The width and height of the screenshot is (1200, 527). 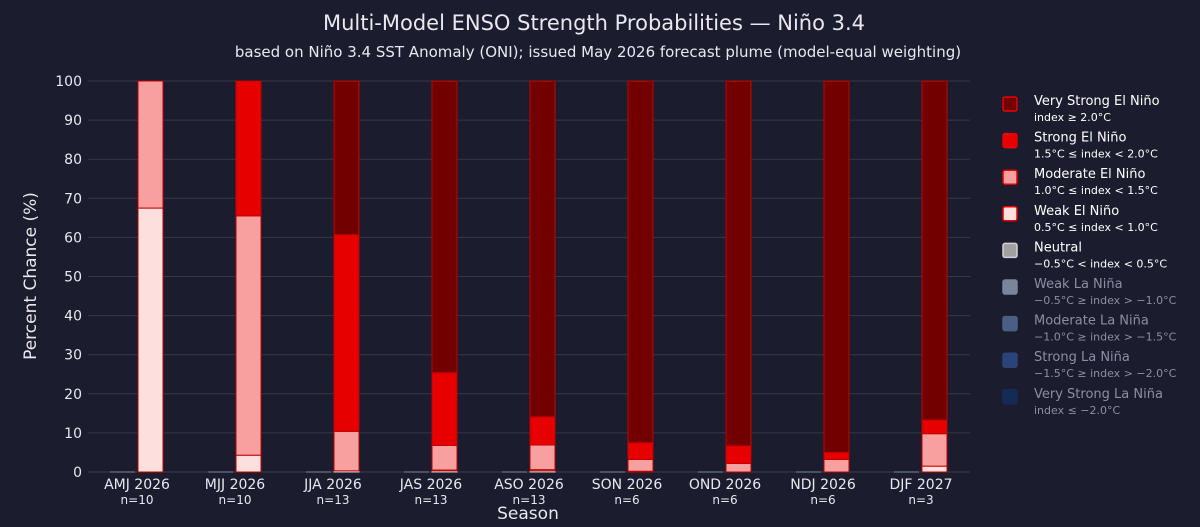 I want to click on y-tick-label: 100, so click(x=68, y=82).